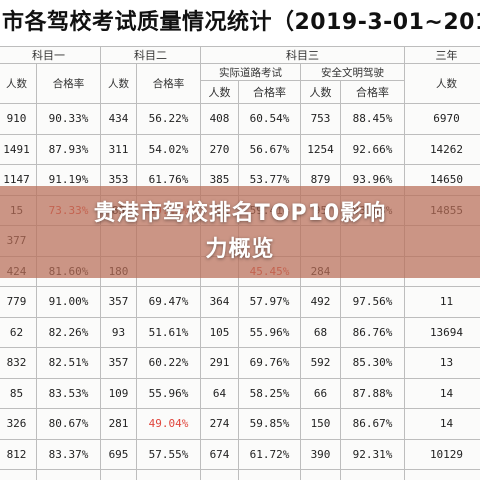  What do you see at coordinates (18, 302) in the screenshot?
I see `table-cell: 779` at bounding box center [18, 302].